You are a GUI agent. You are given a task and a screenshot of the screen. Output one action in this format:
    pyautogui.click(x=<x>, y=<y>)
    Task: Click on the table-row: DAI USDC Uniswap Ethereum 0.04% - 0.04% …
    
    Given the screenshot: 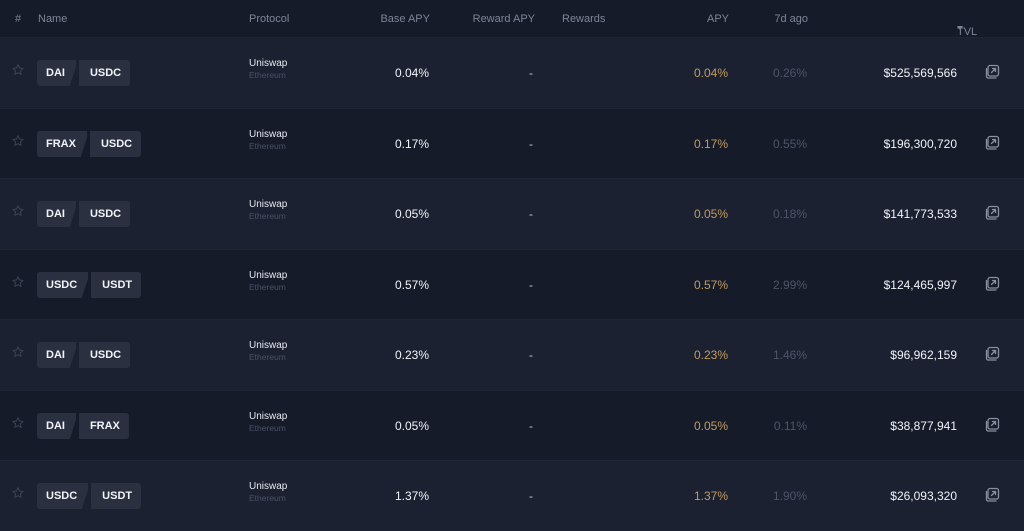 What is the action you would take?
    pyautogui.click(x=512, y=72)
    